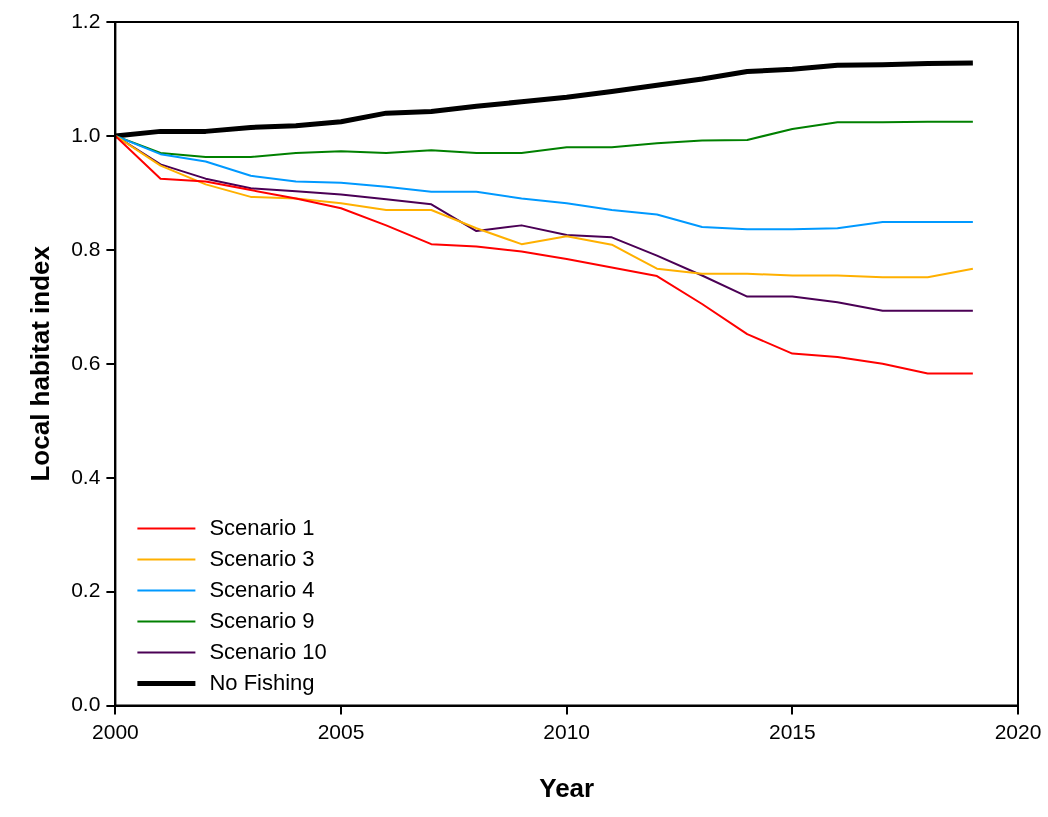 This screenshot has width=1048, height=817. Describe the element at coordinates (262, 620) in the screenshot. I see `legend-label: Scenario 9` at that location.